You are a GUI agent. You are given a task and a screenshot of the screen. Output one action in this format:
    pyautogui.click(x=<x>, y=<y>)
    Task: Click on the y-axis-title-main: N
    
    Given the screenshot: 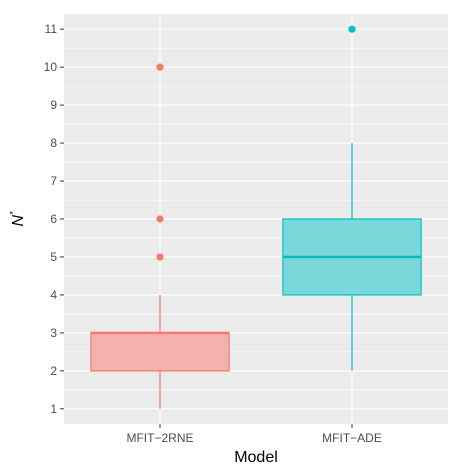 What is the action you would take?
    pyautogui.click(x=18, y=221)
    